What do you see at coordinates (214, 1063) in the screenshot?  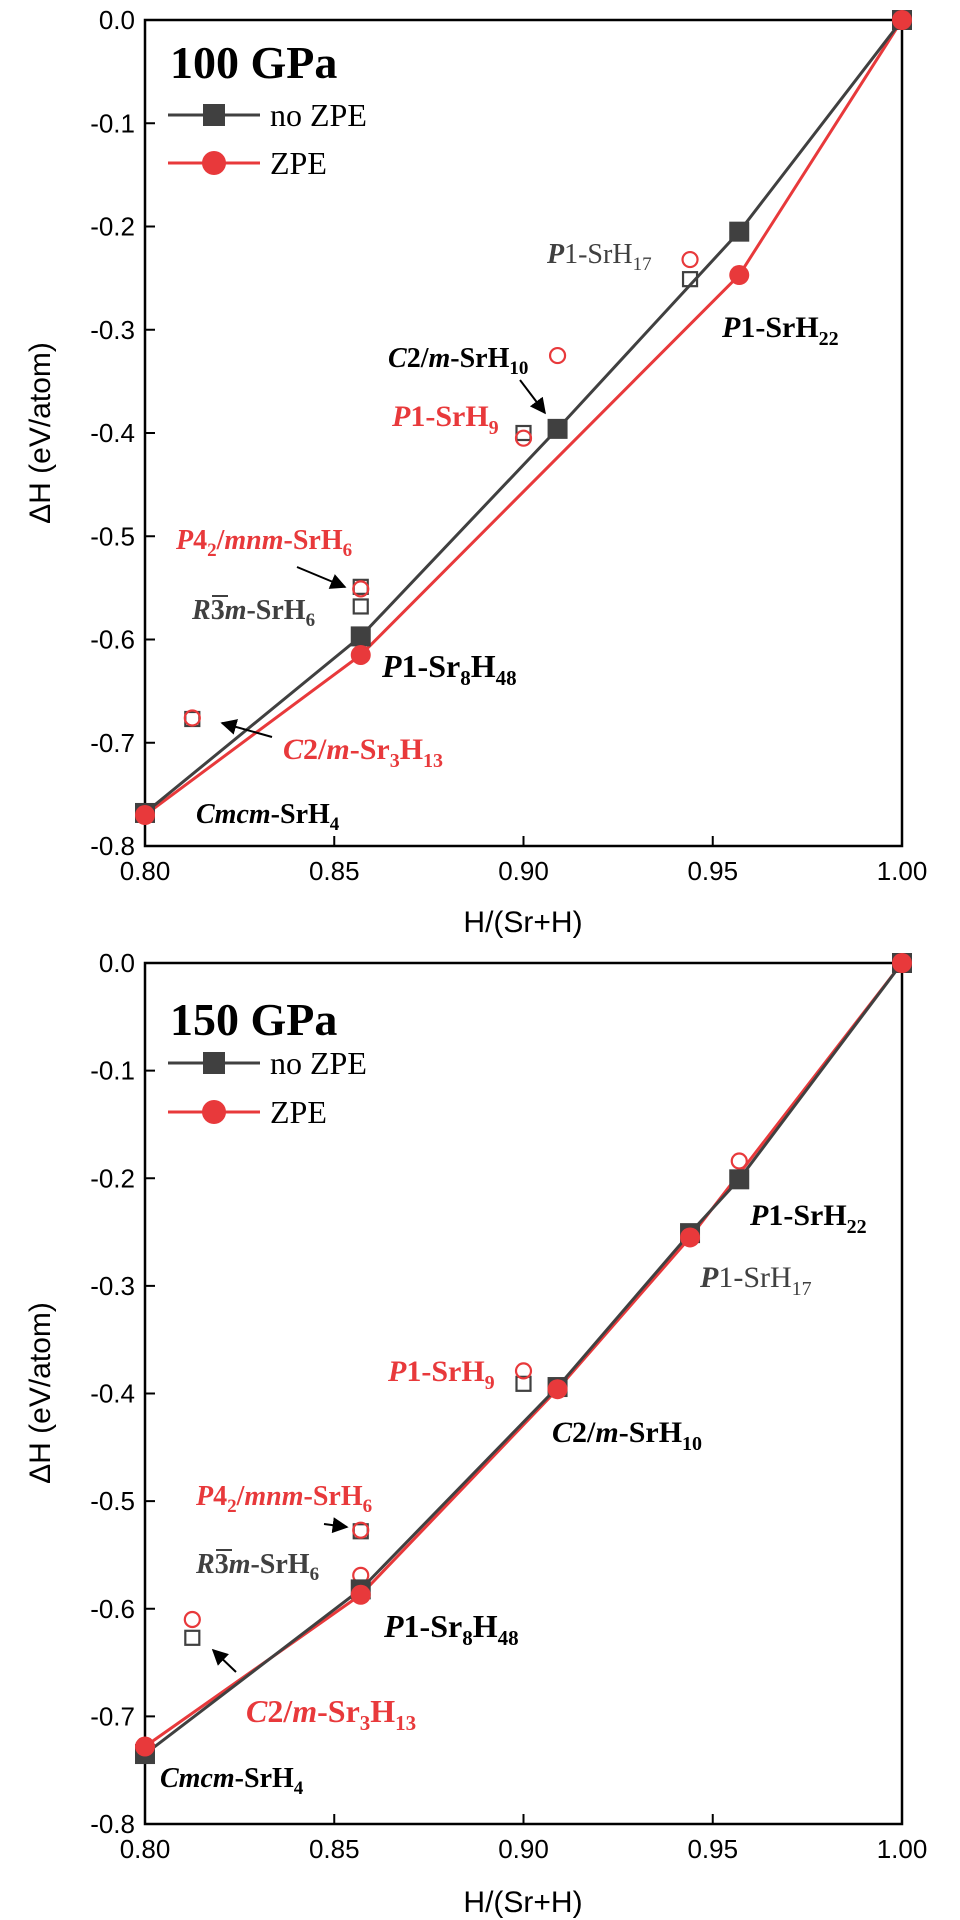 I see `legend-marker-no-zpe` at bounding box center [214, 1063].